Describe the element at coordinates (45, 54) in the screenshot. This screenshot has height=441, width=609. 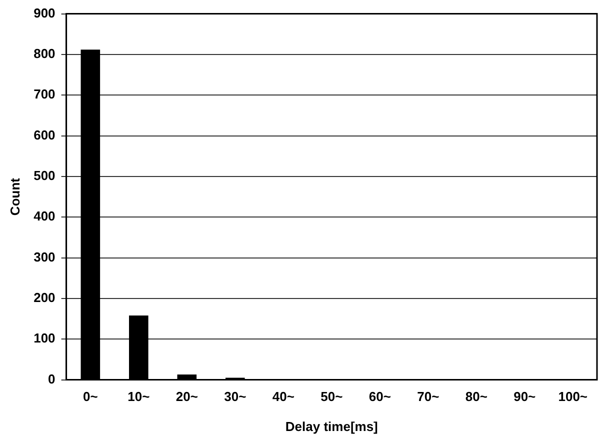
I see `y-tick-label: 800` at that location.